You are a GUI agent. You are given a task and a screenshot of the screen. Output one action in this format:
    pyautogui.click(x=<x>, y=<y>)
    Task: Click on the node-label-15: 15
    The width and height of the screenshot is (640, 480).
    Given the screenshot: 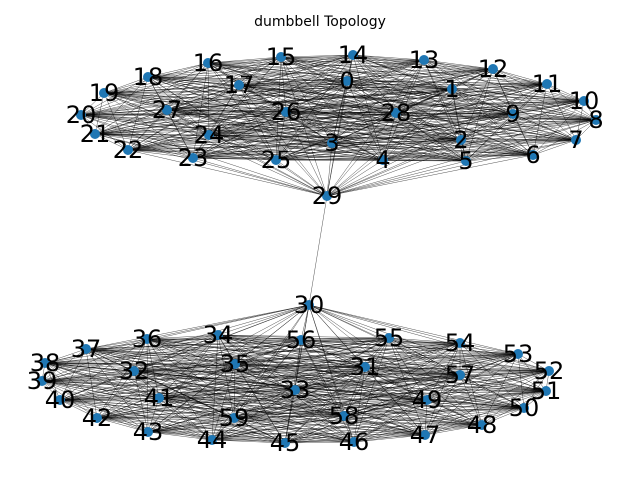 What is the action you would take?
    pyautogui.click(x=281, y=57)
    